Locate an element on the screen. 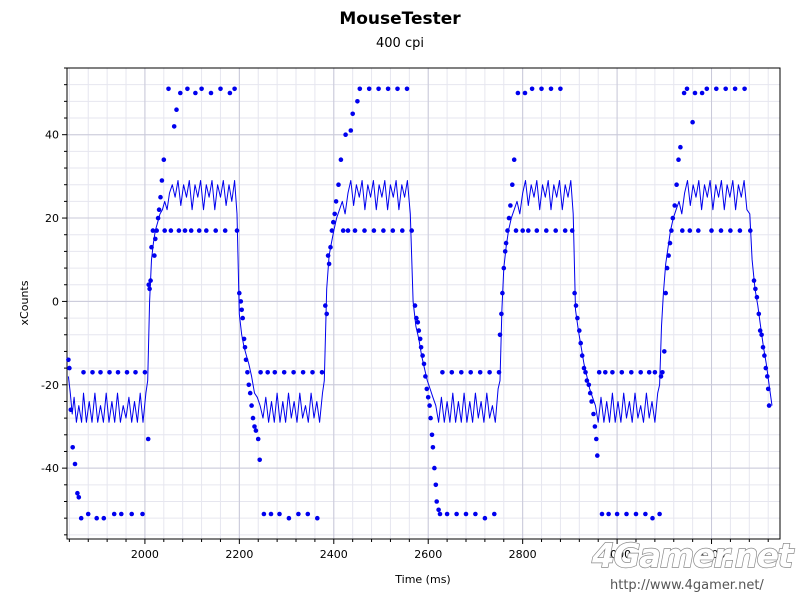  watermark-url: http://www.4gamer.net/ is located at coordinates (687, 585).